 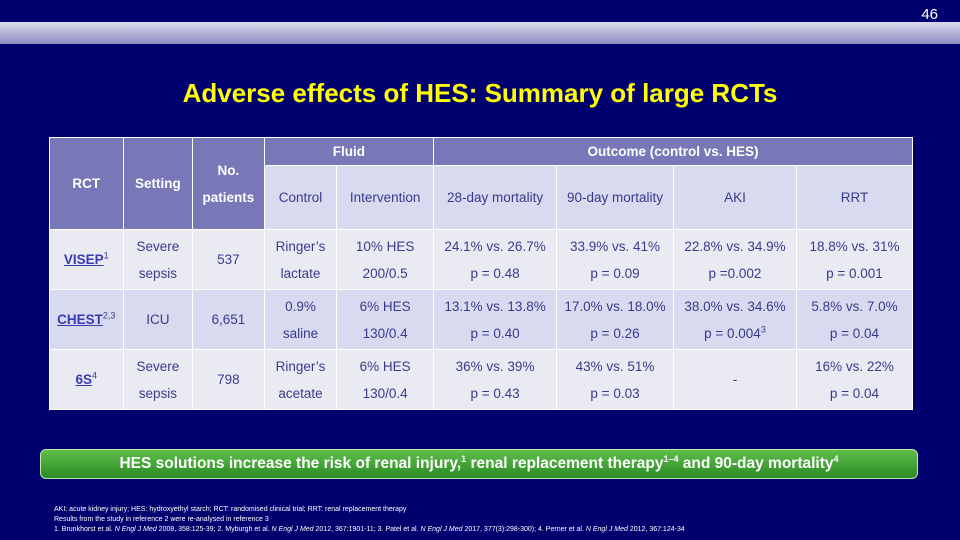 I want to click on p-value: p = 0.43, so click(x=495, y=393).